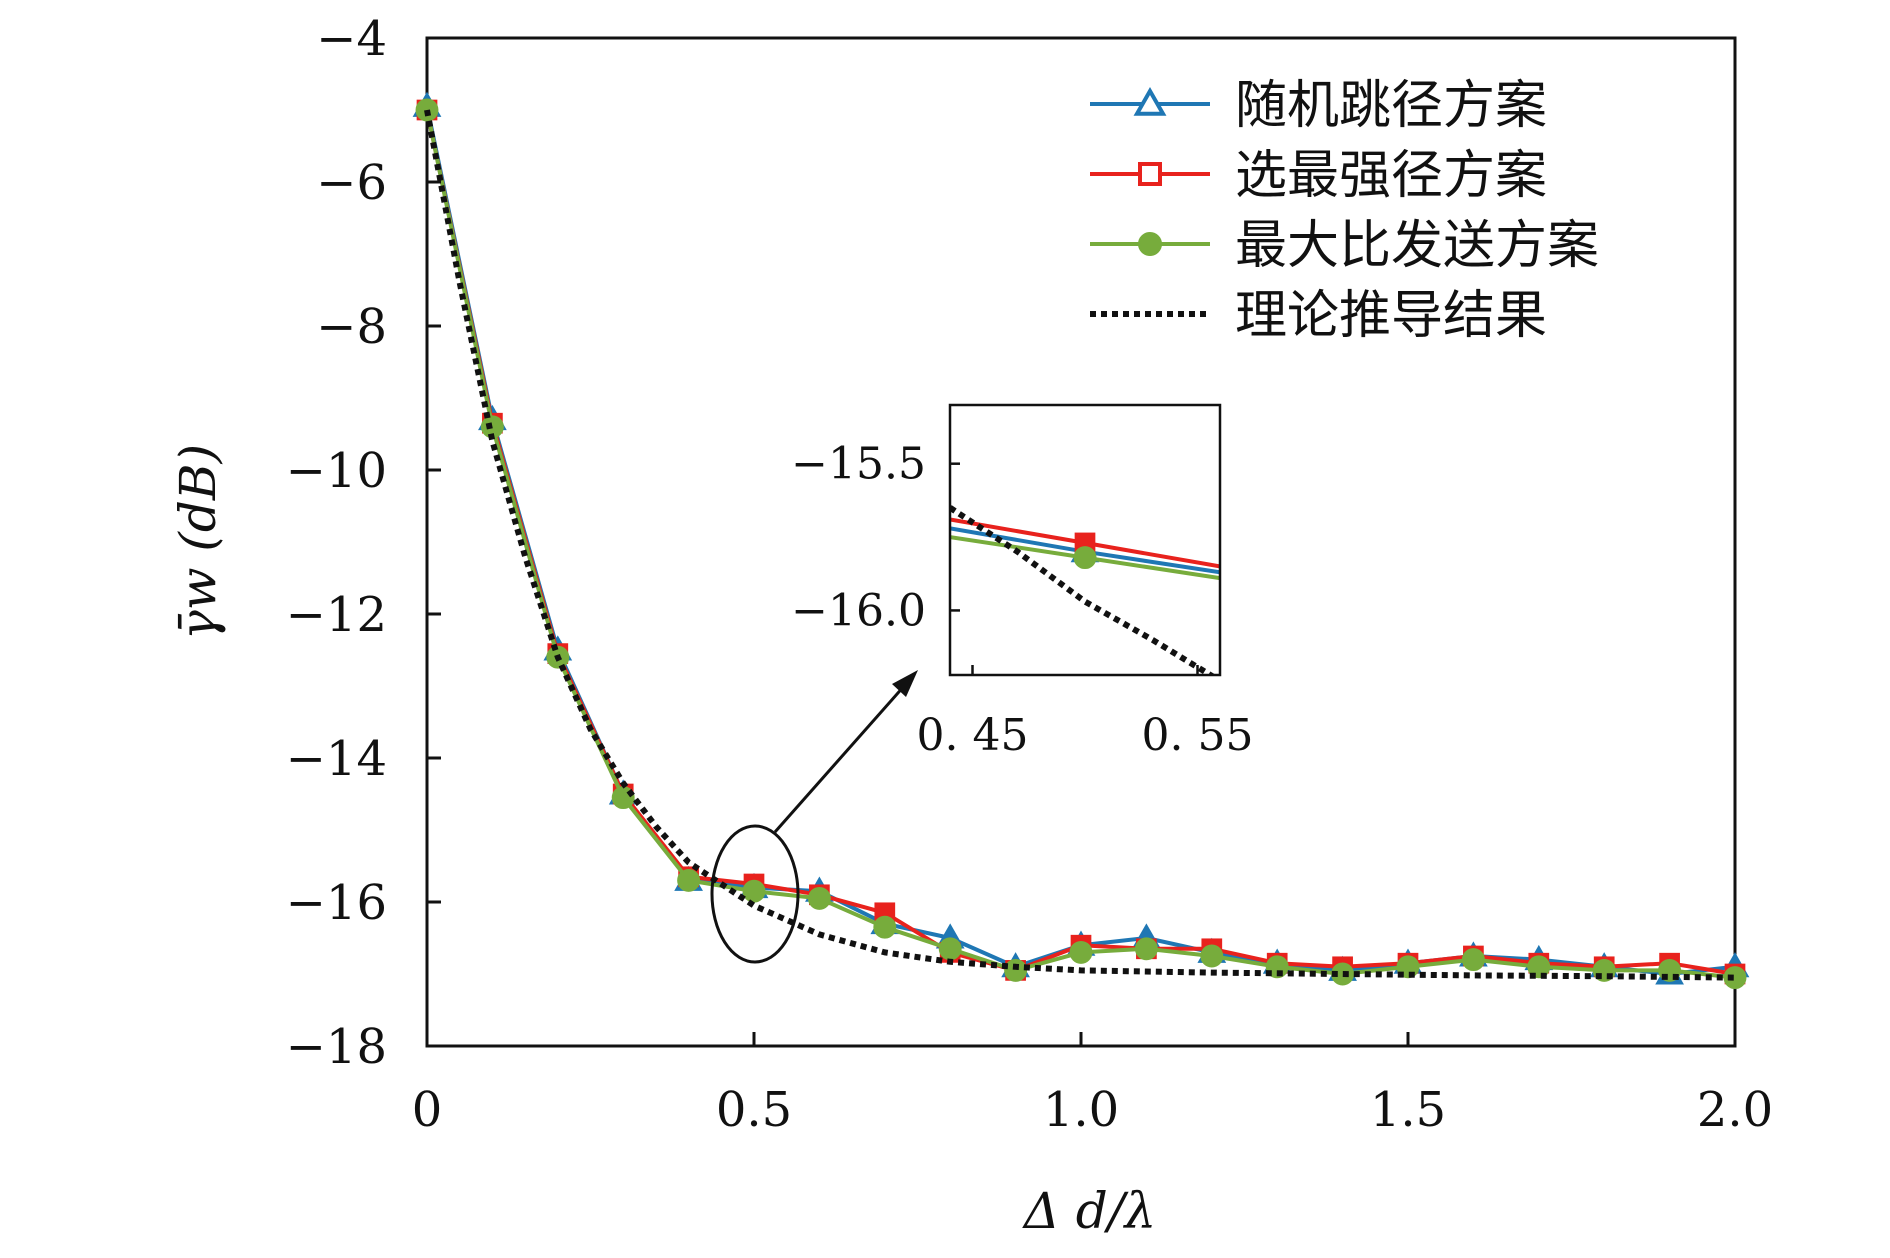  Describe the element at coordinates (1150, 244) in the screenshot. I see `legend-marker-circle` at that location.